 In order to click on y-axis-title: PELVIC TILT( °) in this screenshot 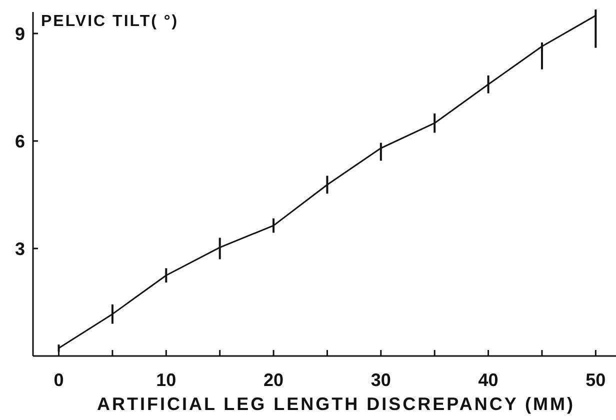, I will do `click(110, 21)`.